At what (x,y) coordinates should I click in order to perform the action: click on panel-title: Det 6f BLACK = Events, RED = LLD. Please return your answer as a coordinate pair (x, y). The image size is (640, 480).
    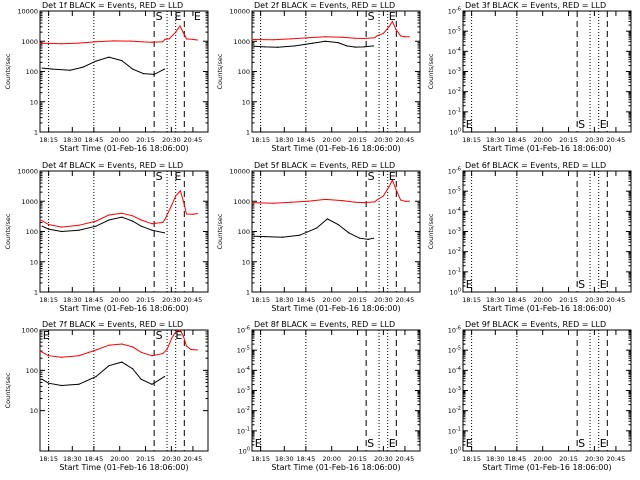
    Looking at the image, I should click on (535, 165).